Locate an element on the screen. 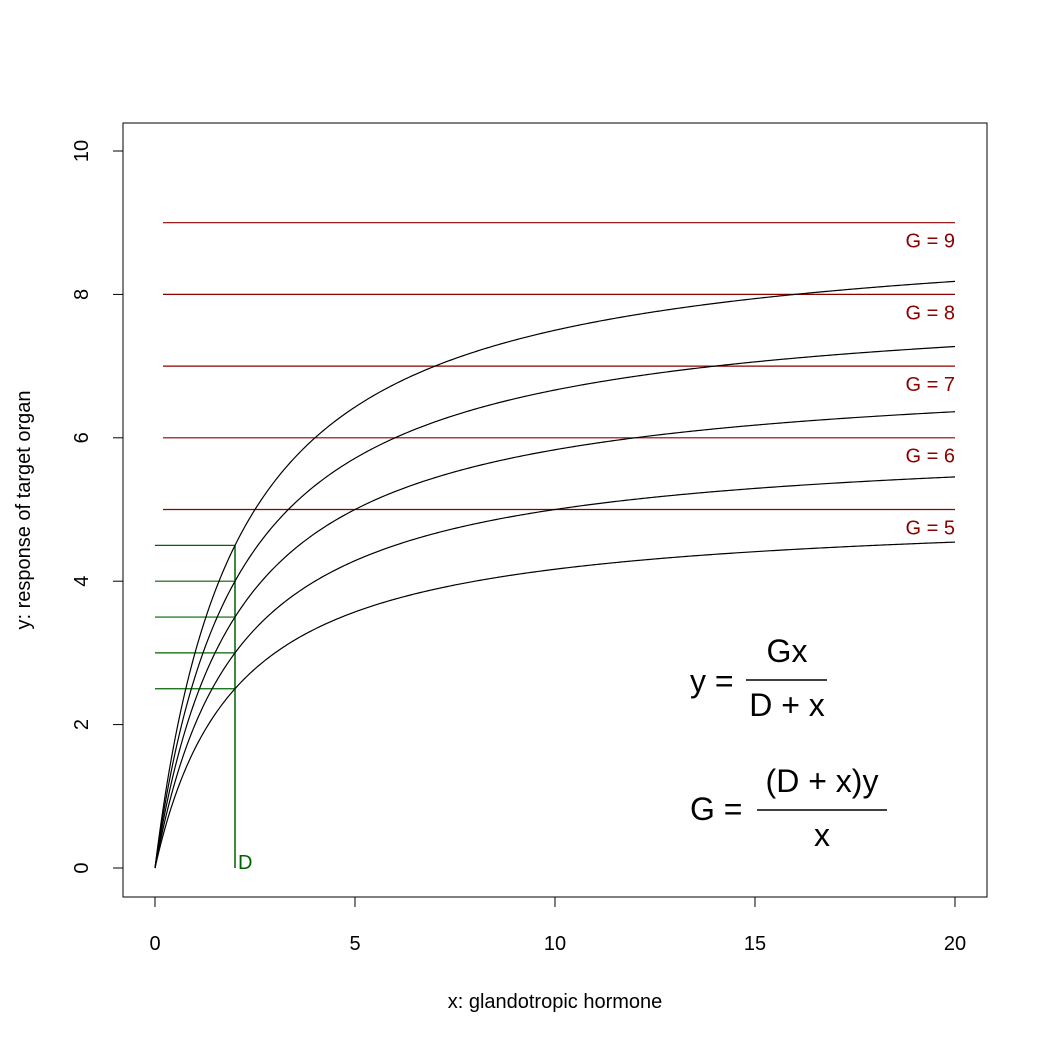 The height and width of the screenshot is (1050, 1050). d-label: D is located at coordinates (245, 863).